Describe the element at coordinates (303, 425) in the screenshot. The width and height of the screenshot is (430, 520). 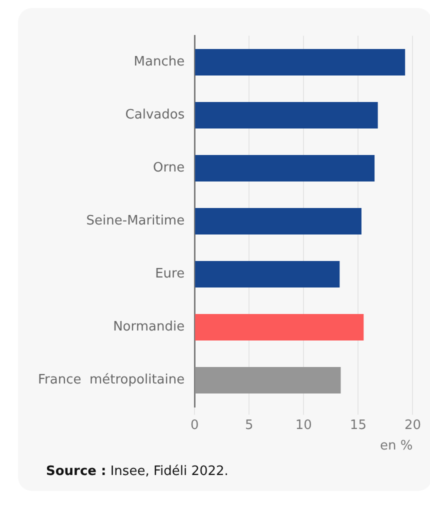
I see `x-tick-label: 10` at that location.